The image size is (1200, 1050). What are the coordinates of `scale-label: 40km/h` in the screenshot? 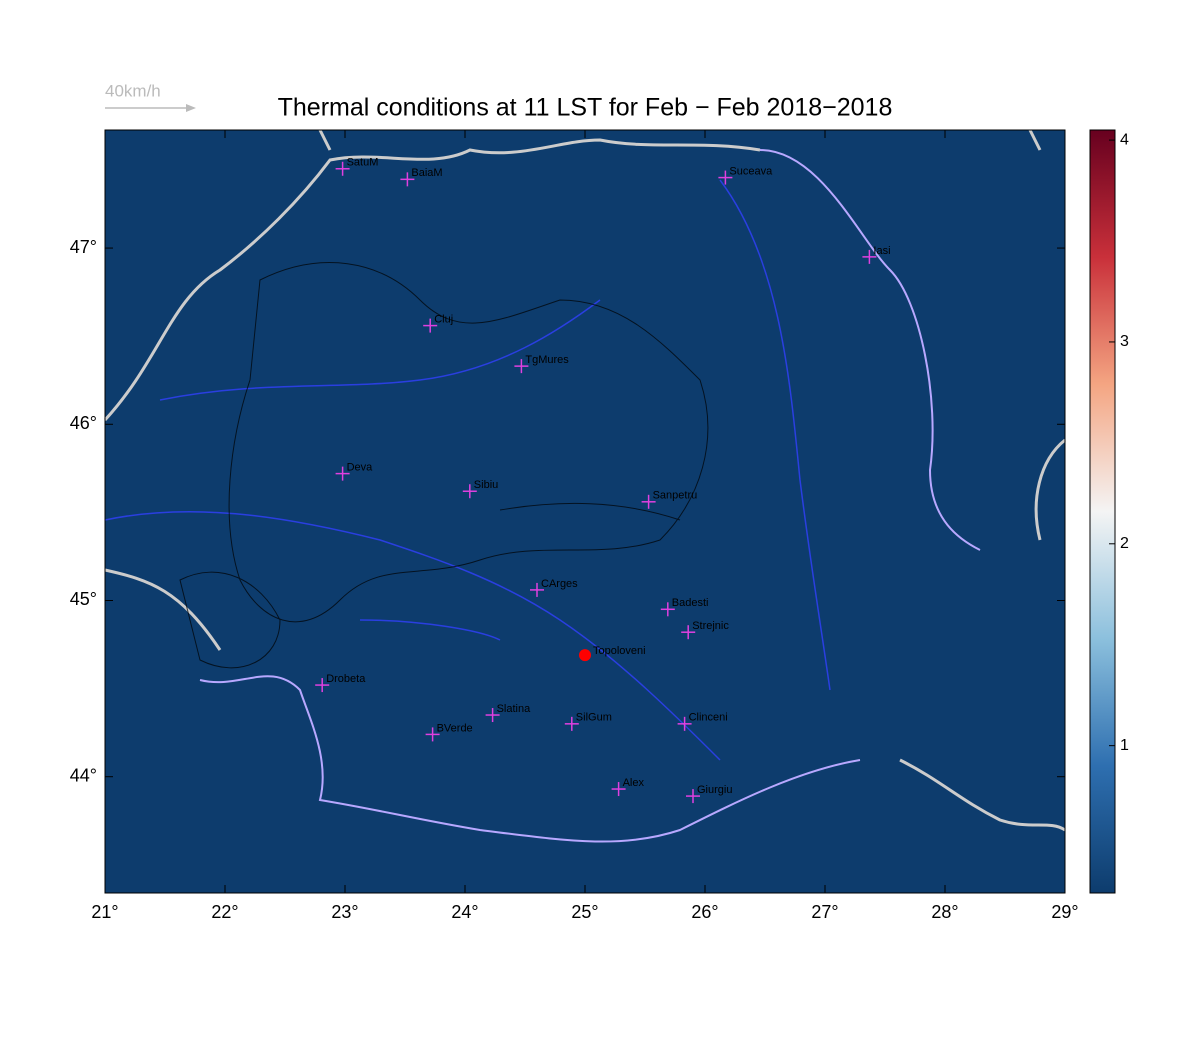 It's located at (133, 90).